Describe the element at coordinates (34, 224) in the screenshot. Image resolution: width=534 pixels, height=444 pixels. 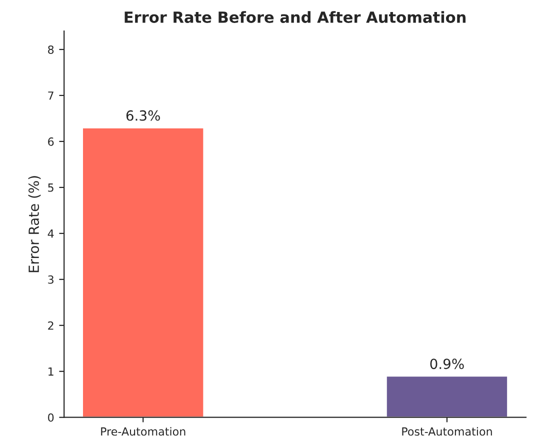
I see `y-axis-title: Error Rate (%)` at that location.